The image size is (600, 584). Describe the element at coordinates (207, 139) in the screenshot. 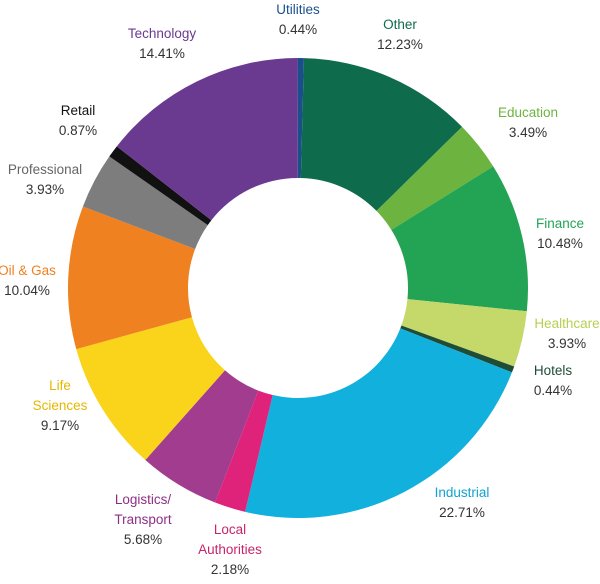

I see `slice-technology` at that location.